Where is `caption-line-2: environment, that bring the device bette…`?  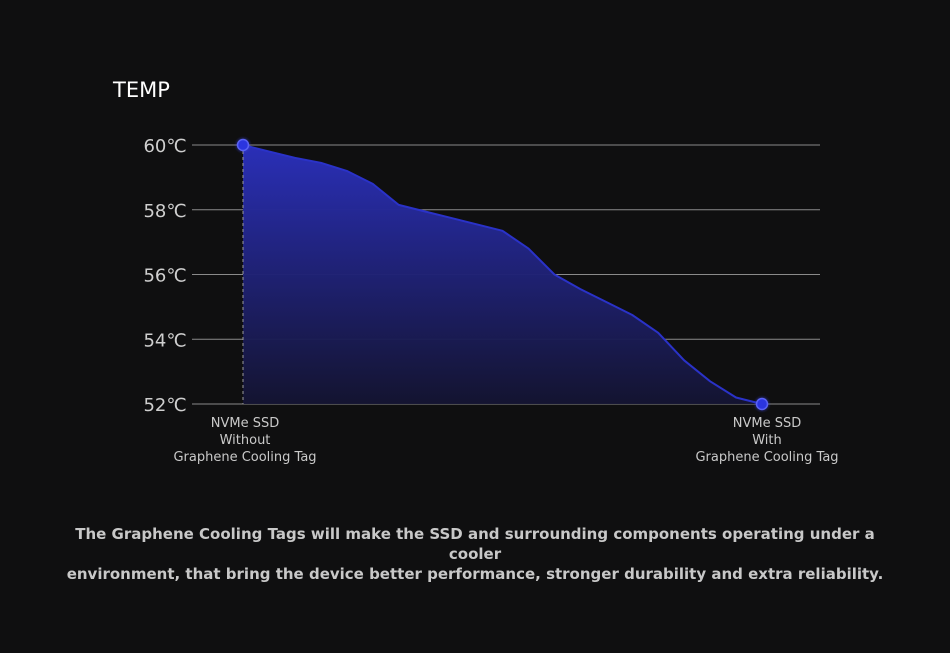 caption-line-2: environment, that bring the device bette… is located at coordinates (475, 574).